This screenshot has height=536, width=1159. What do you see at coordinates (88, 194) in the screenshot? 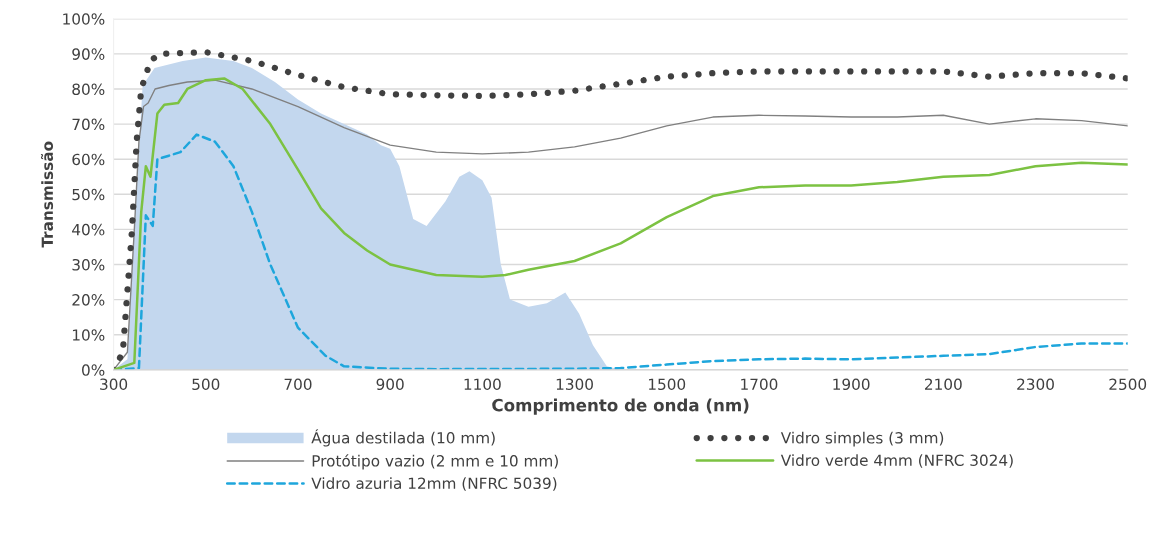
I see `y-tick-label: 50%` at bounding box center [88, 194].